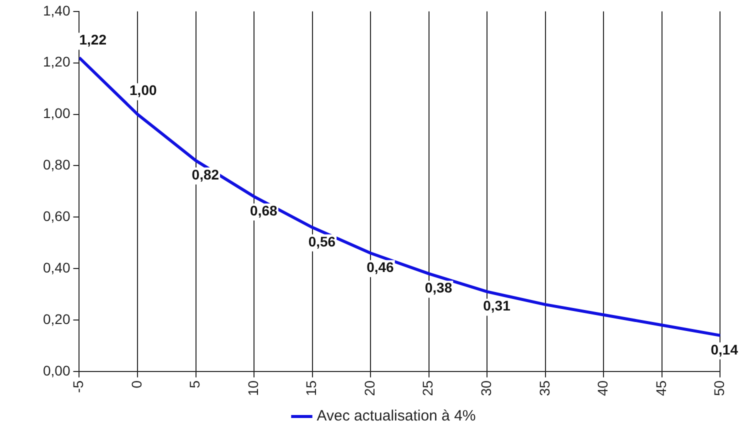 This screenshot has width=740, height=434. What do you see at coordinates (264, 210) in the screenshot?
I see `data-label: 0,68` at bounding box center [264, 210].